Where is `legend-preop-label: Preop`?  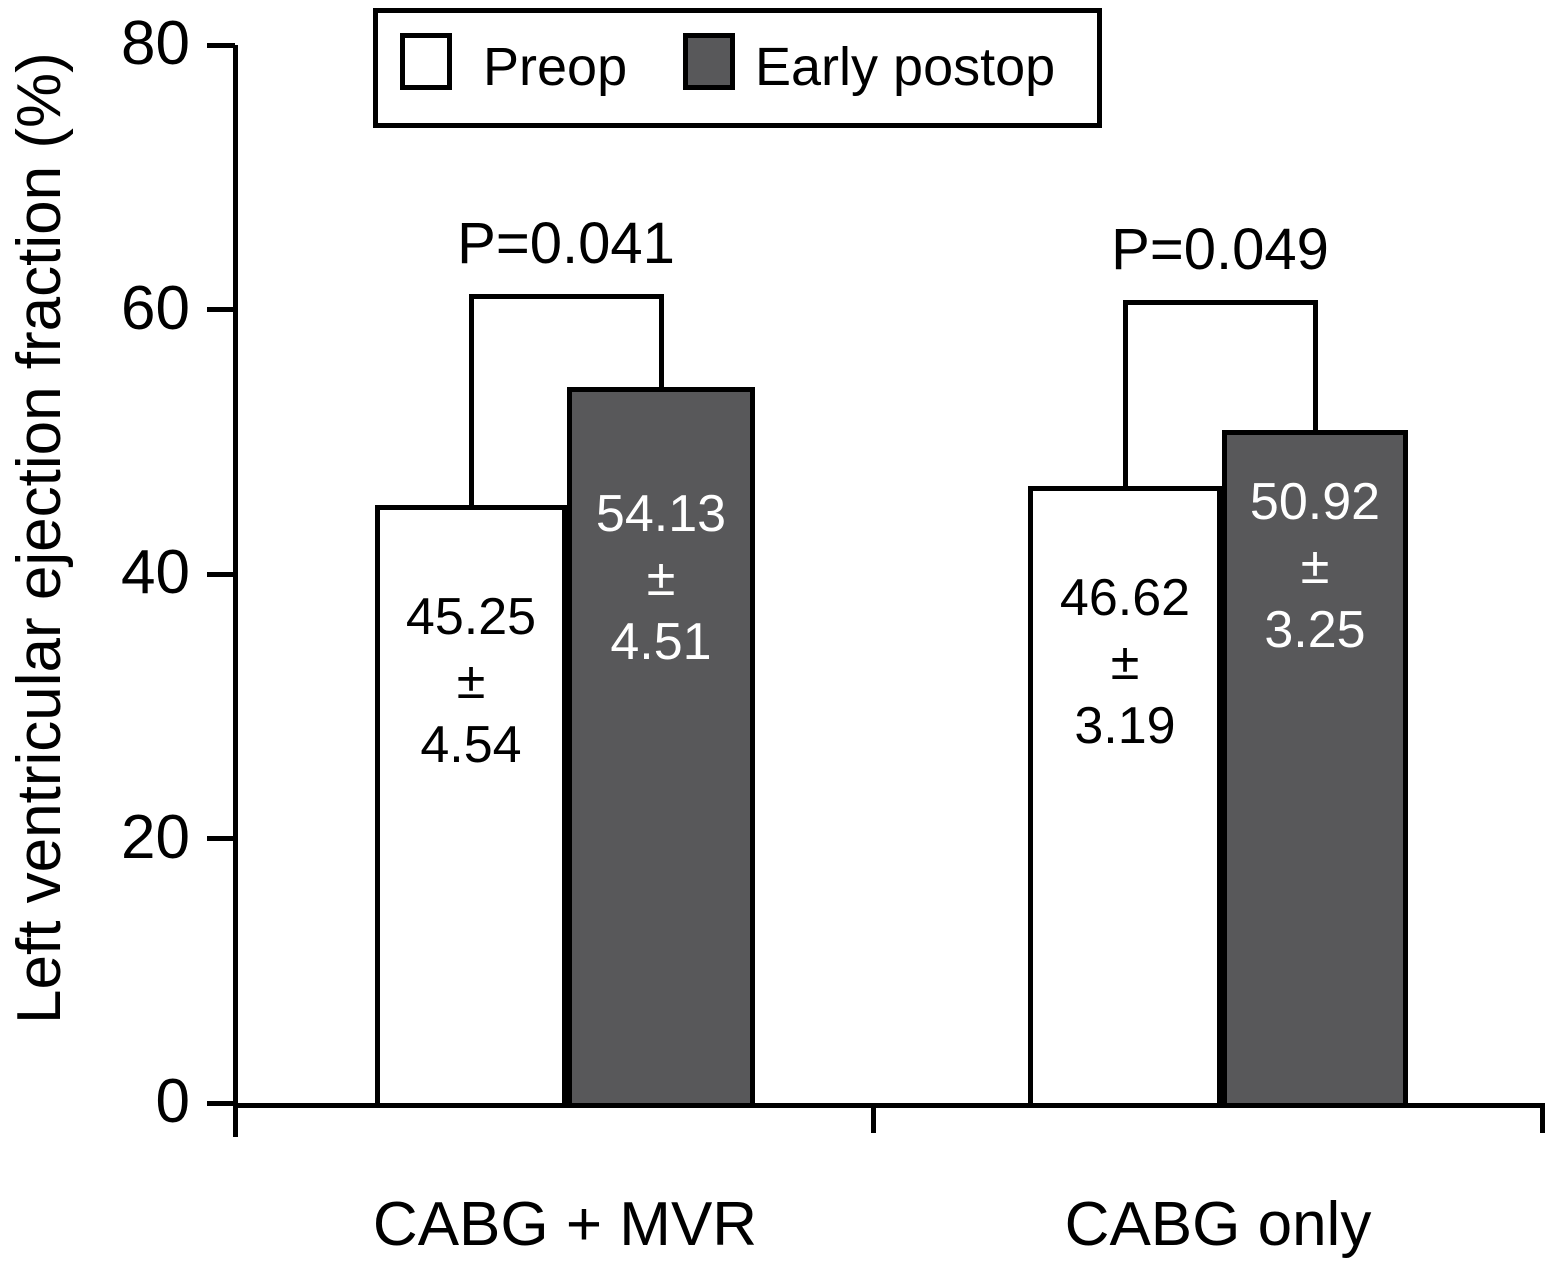 legend-preop-label: Preop is located at coordinates (555, 66).